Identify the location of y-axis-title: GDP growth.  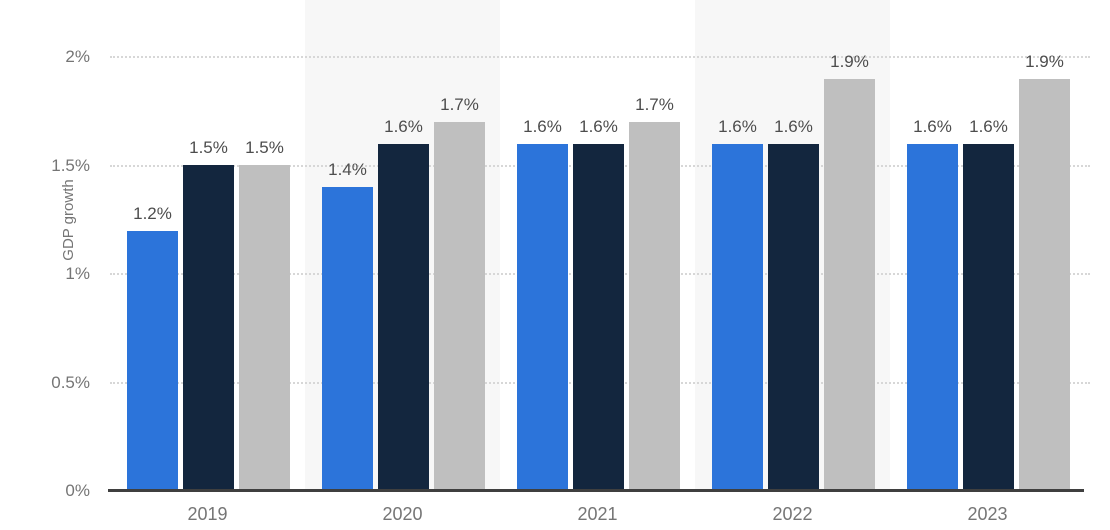
(68, 220).